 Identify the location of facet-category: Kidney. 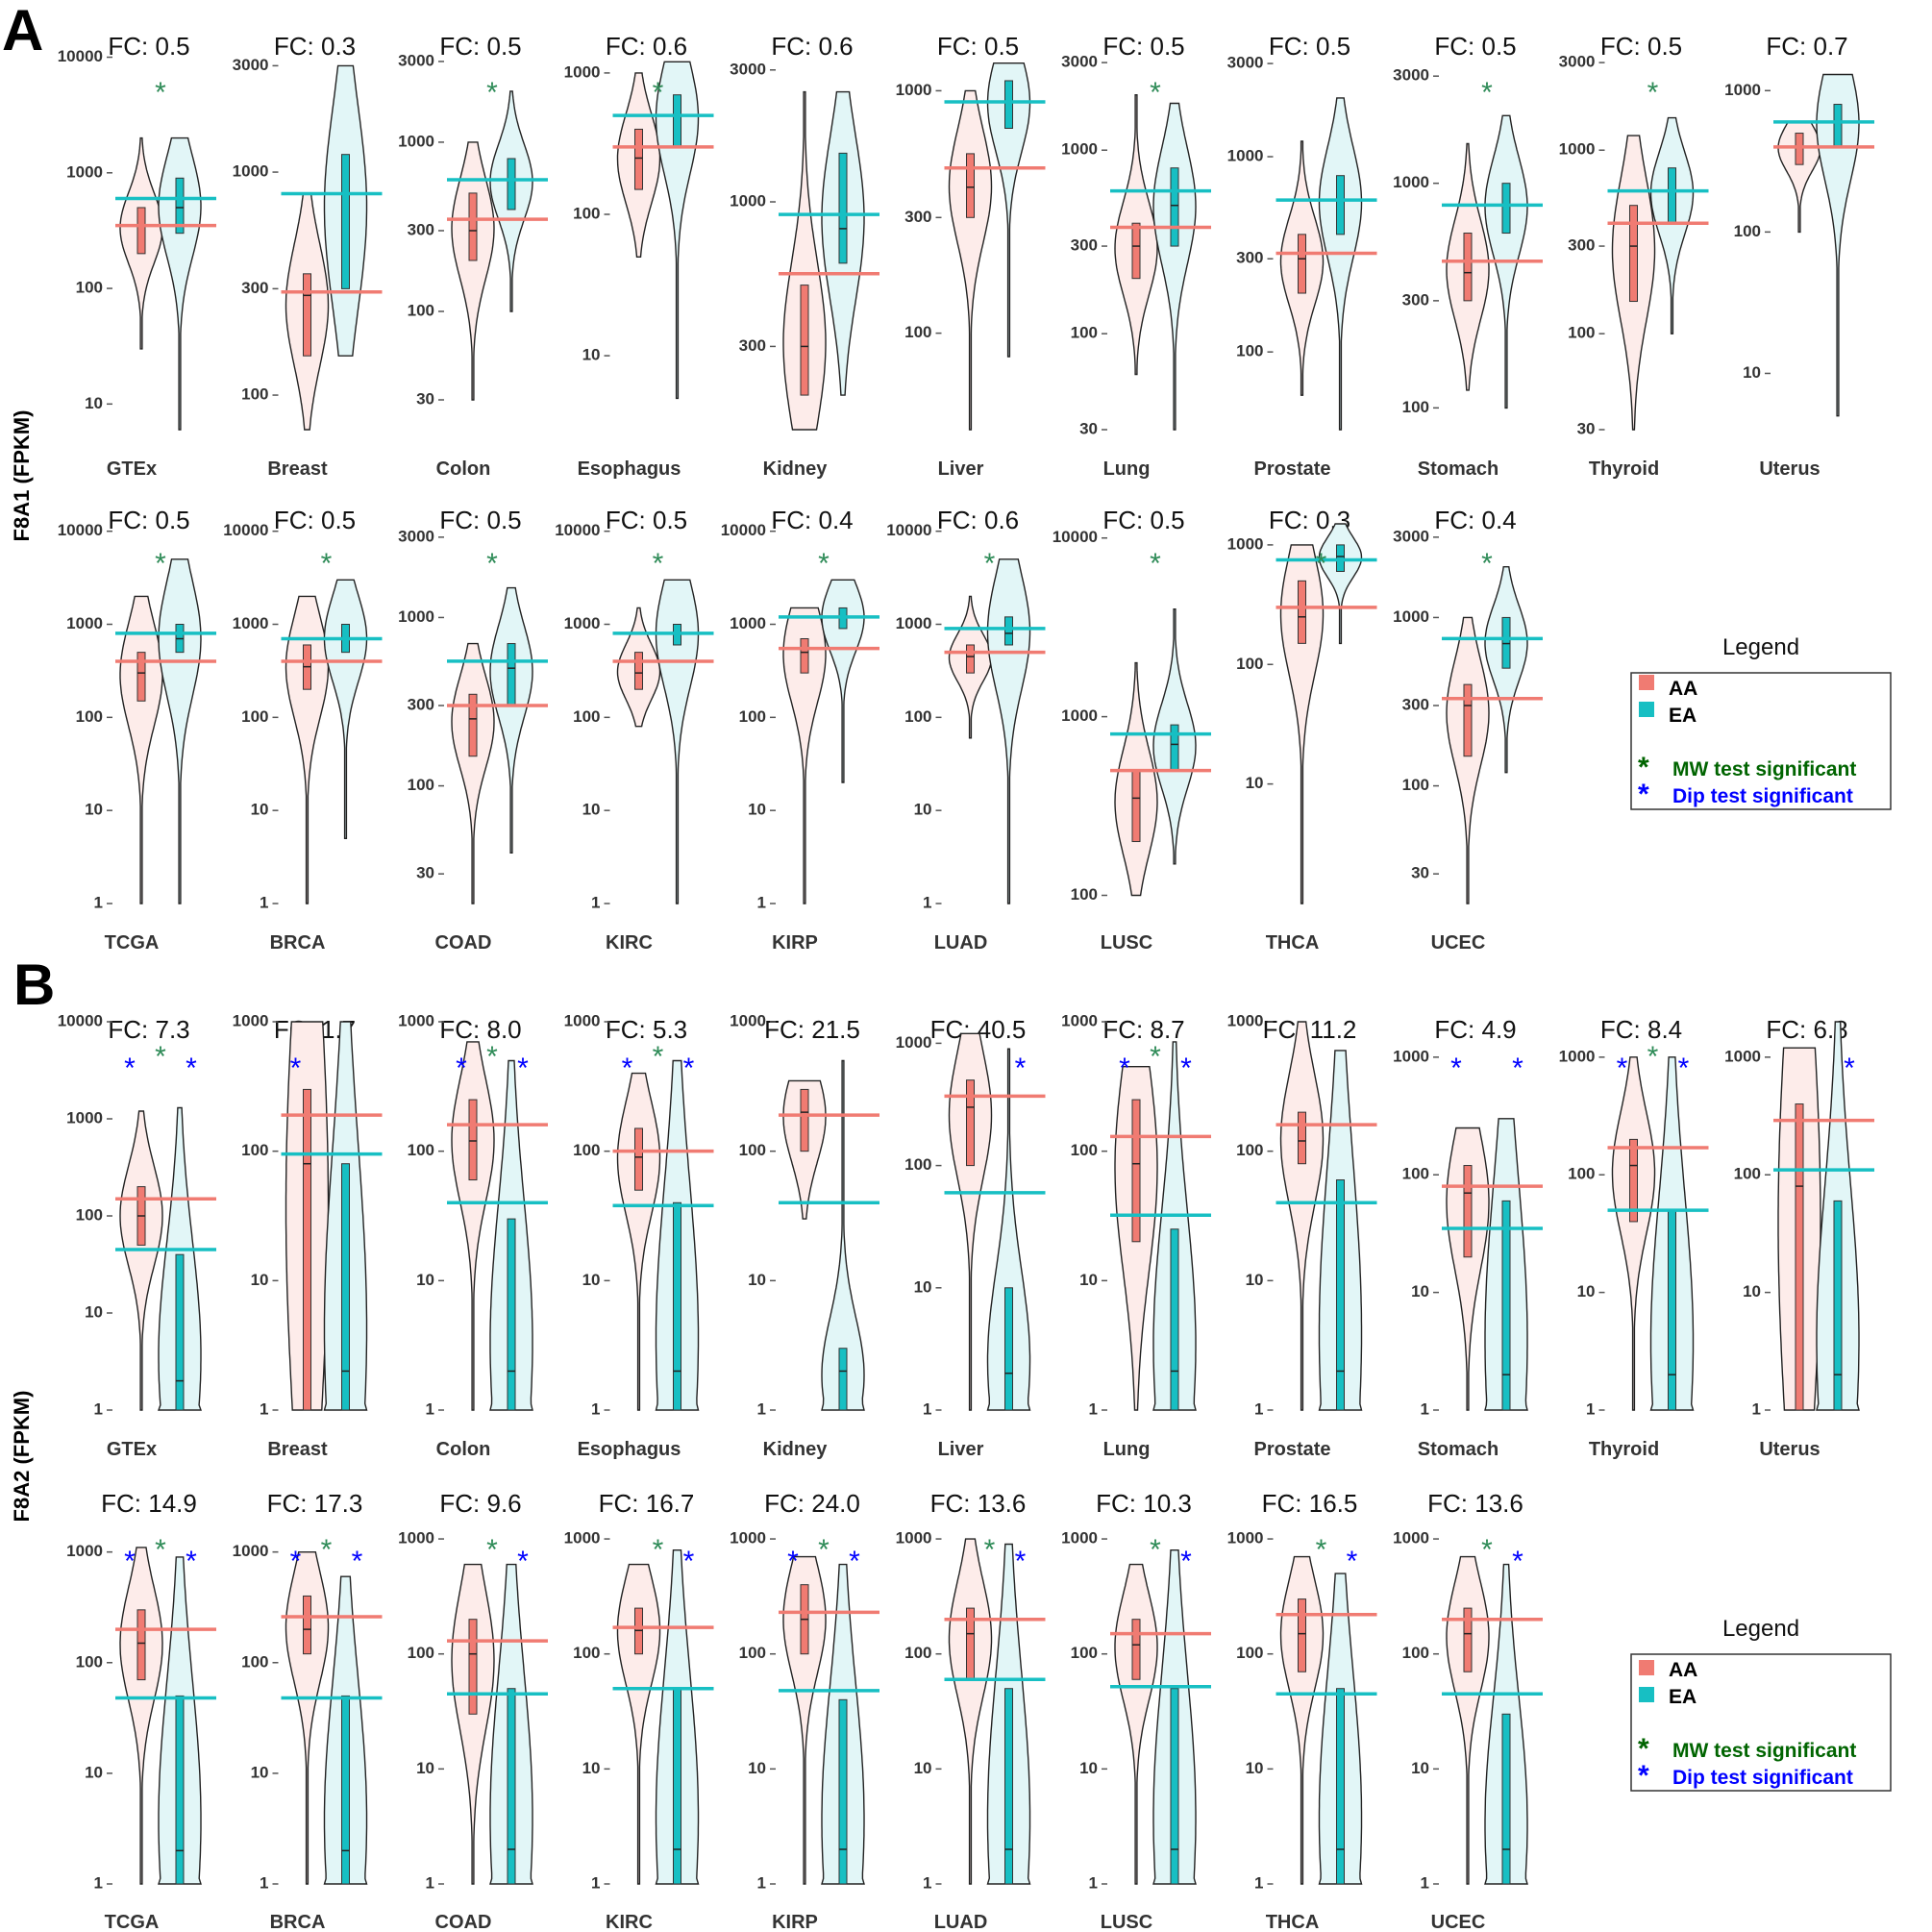
(796, 469).